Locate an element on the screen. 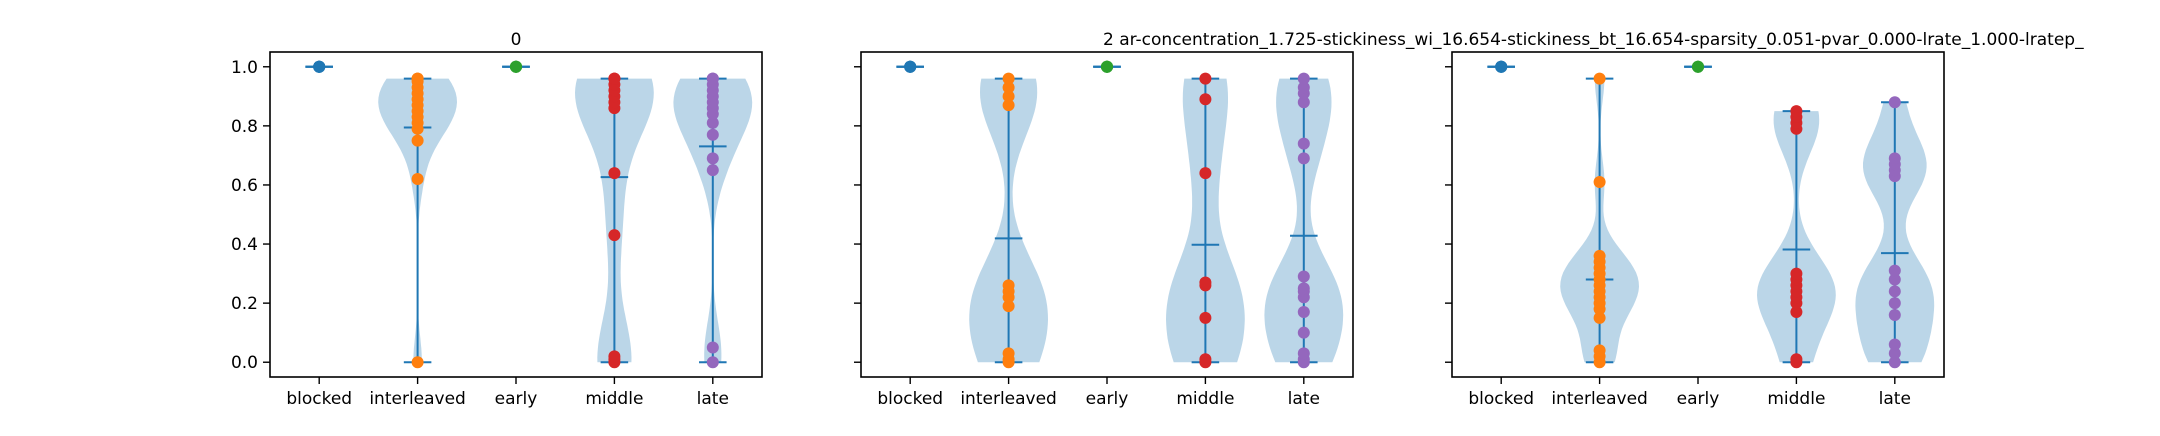 This screenshot has width=2160, height=436. y-tick-label: 0.8 is located at coordinates (244, 127).